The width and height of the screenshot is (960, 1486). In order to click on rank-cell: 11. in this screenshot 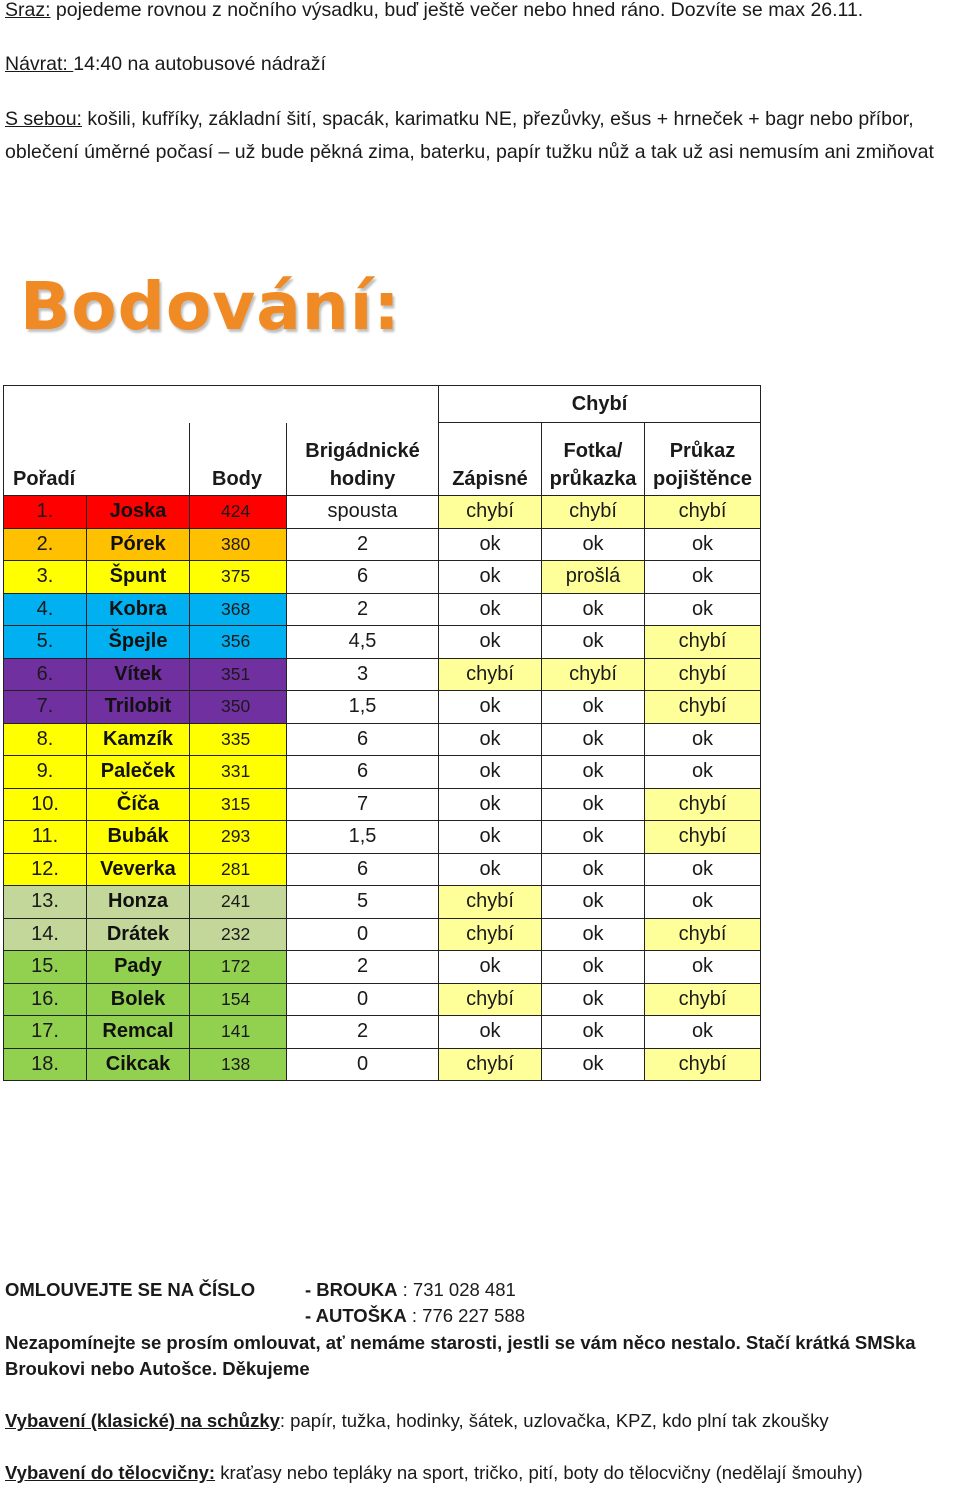, I will do `click(45, 837)`.